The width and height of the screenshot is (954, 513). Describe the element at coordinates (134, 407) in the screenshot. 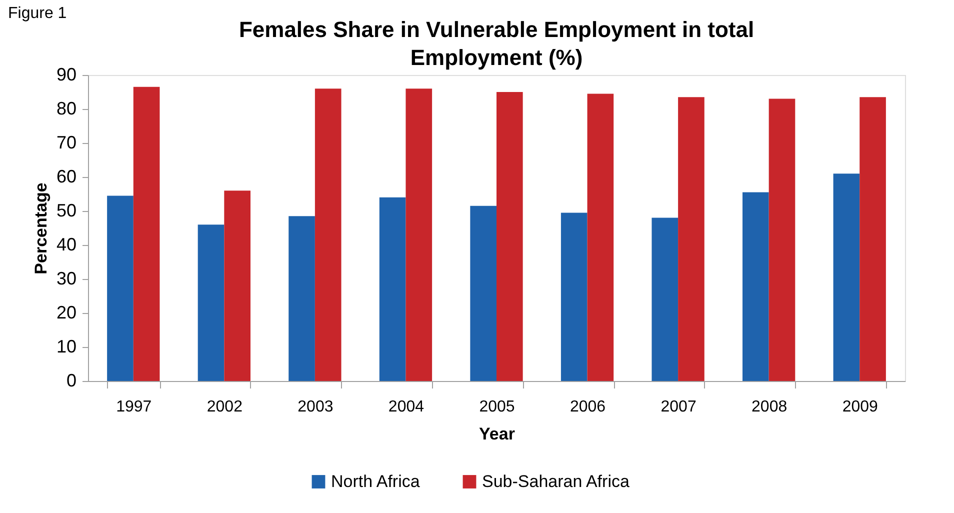

I see `x-tick-label: 1997` at that location.